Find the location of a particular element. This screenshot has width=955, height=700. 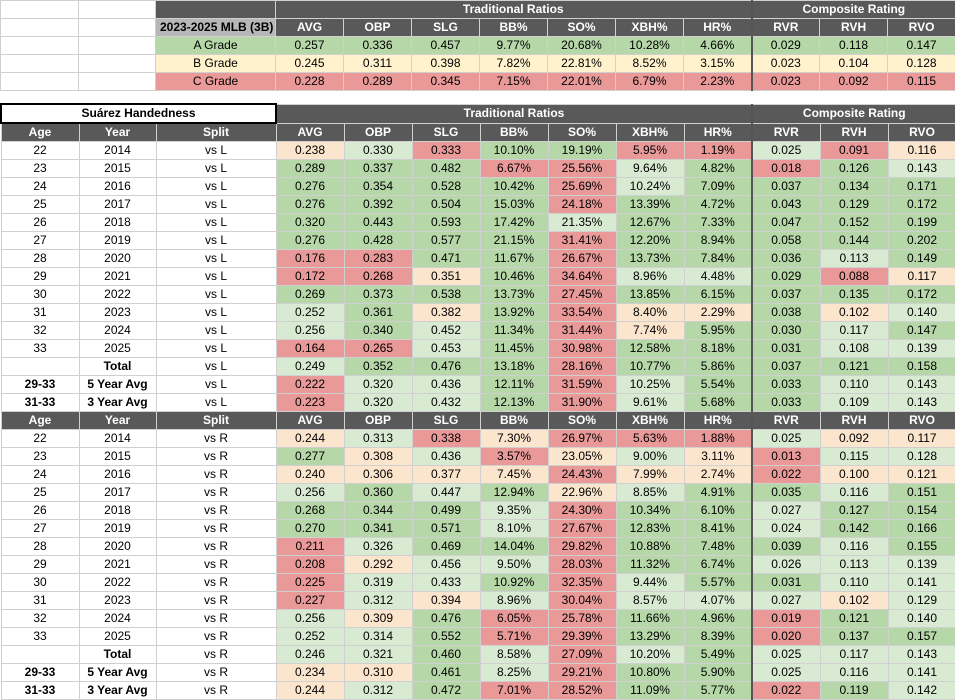

stat-cell: 0.361 is located at coordinates (378, 313).